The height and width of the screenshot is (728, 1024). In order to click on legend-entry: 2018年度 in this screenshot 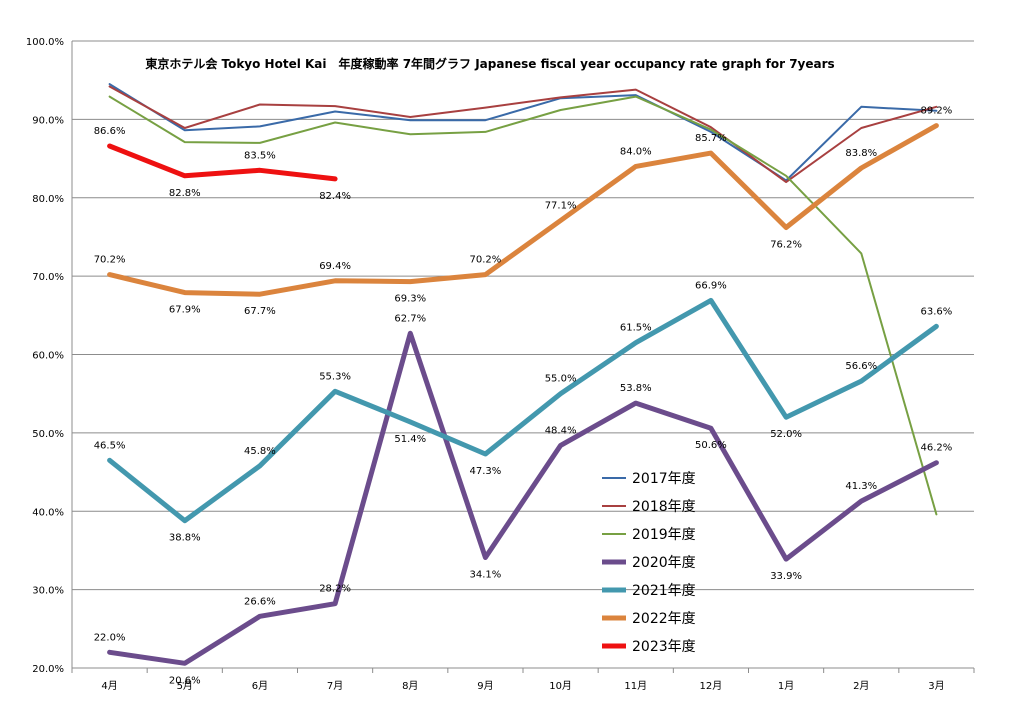, I will do `click(664, 507)`.